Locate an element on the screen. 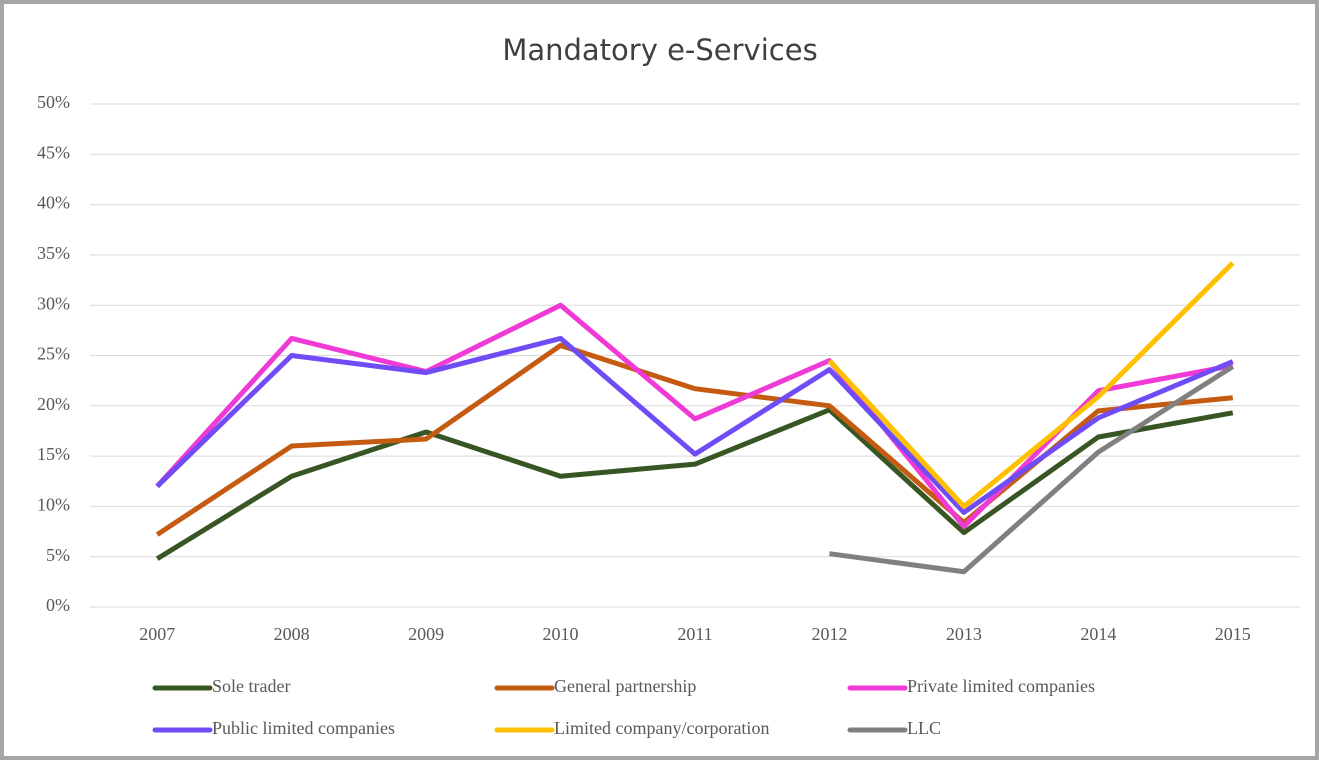 Image resolution: width=1319 pixels, height=760 pixels. chart-title: Mandatory e-Services is located at coordinates (659, 50).